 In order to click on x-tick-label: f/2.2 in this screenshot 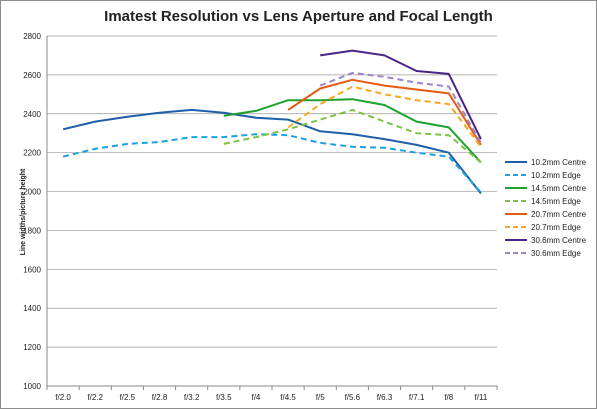, I will do `click(95, 397)`.